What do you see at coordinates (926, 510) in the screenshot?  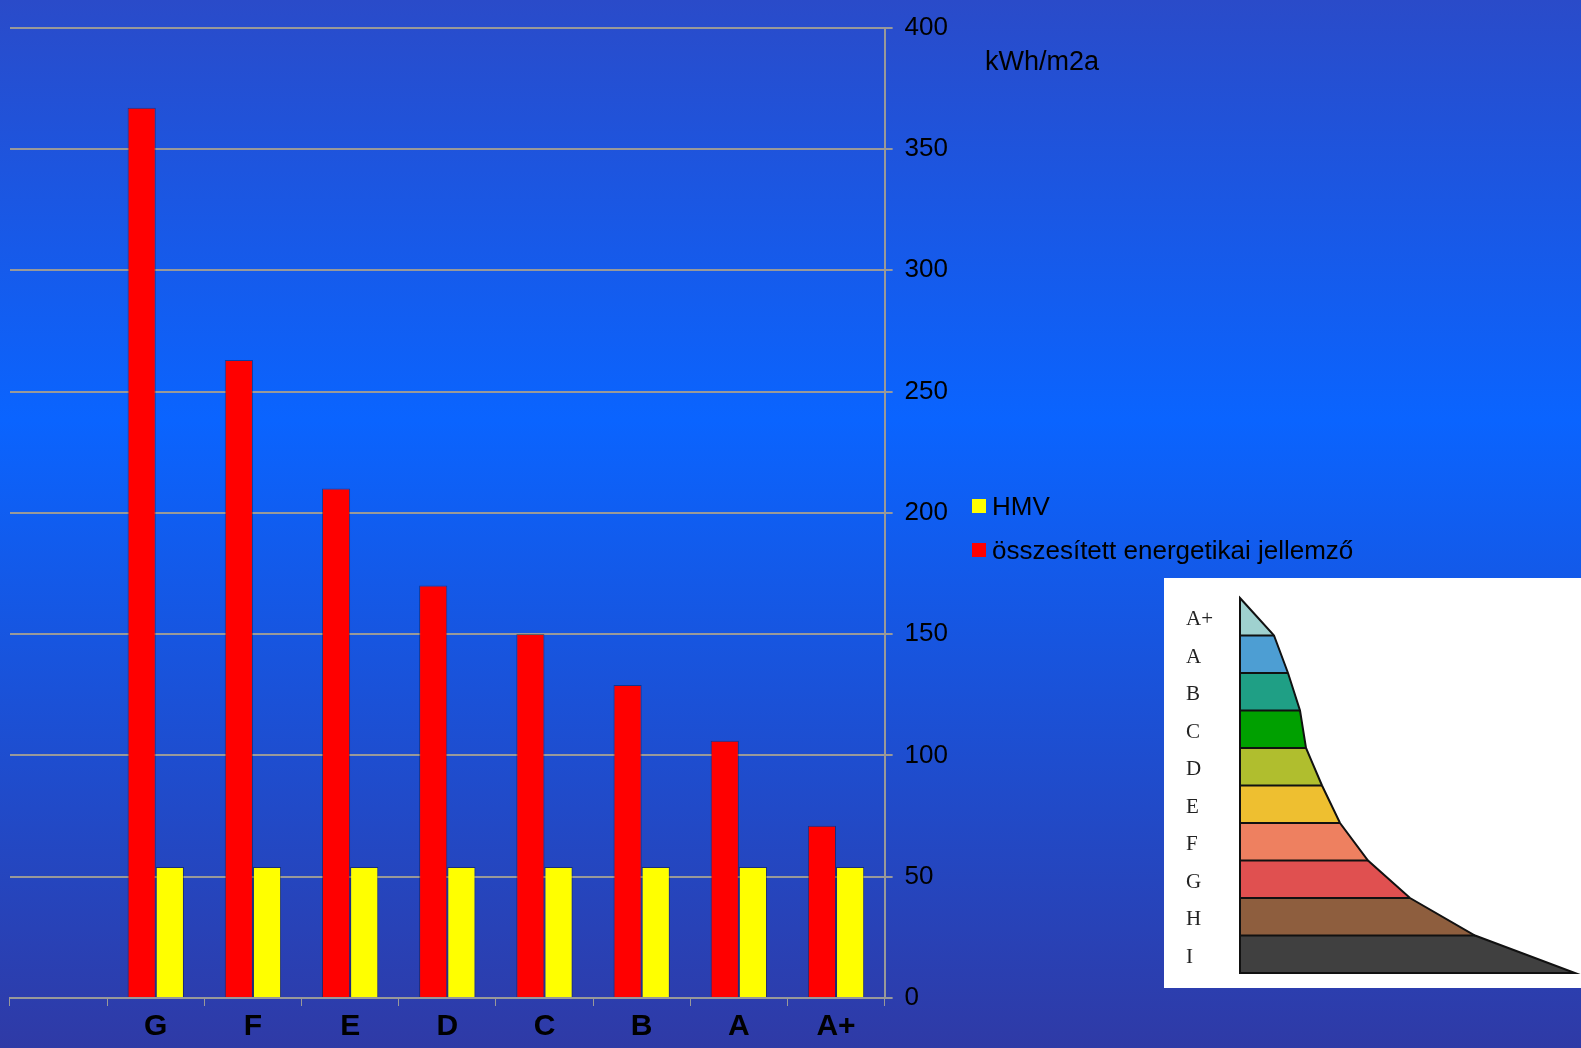 I see `y-tick-label: 200` at bounding box center [926, 510].